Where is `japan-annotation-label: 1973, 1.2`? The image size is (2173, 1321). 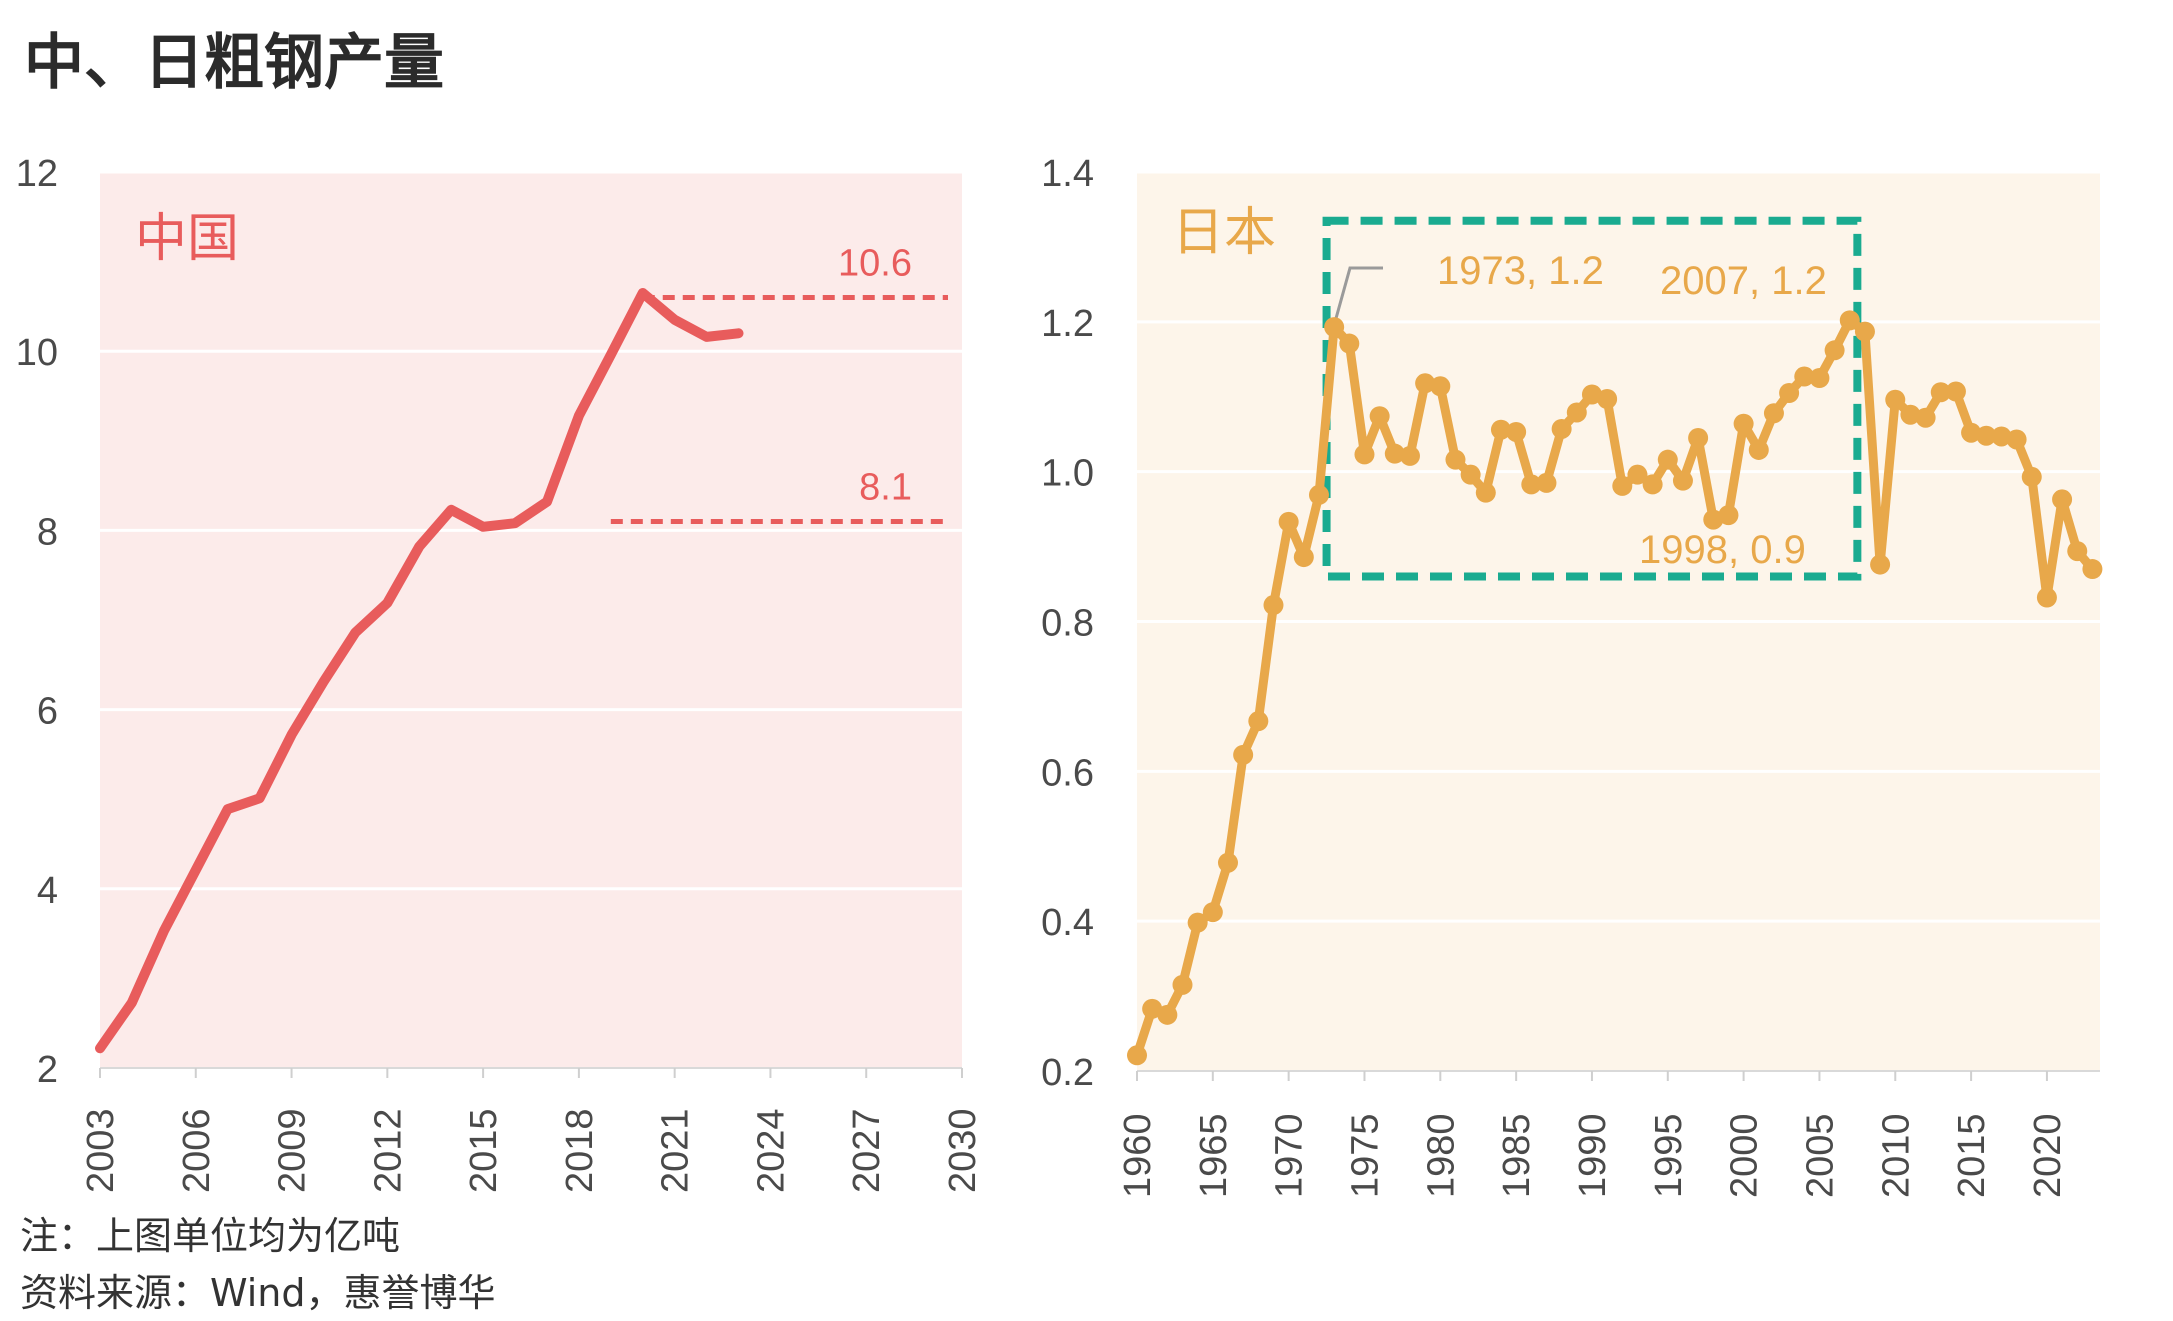 japan-annotation-label: 1973, 1.2 is located at coordinates (1520, 271).